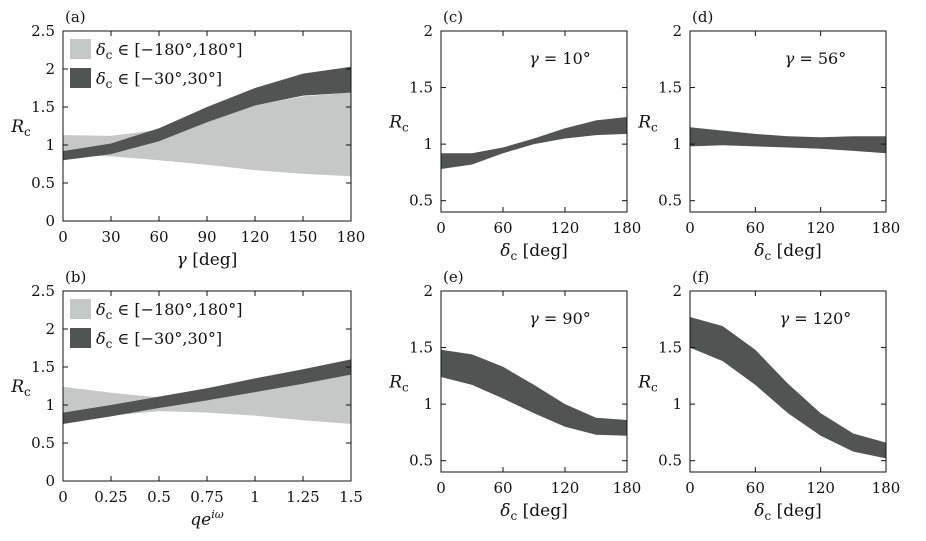  What do you see at coordinates (702, 17) in the screenshot?
I see `panel-label: (d)` at bounding box center [702, 17].